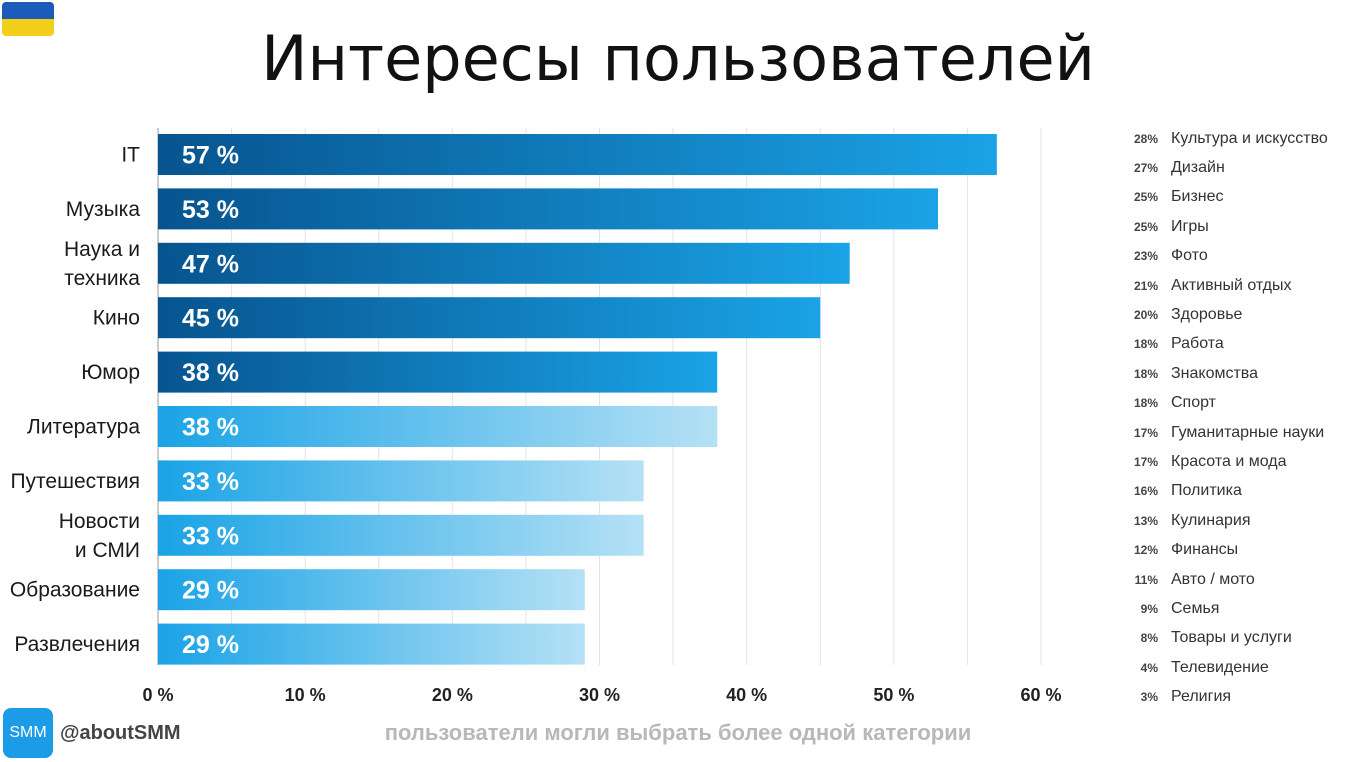 This screenshot has height=762, width=1356. I want to click on interest-pct: 8%, so click(1149, 638).